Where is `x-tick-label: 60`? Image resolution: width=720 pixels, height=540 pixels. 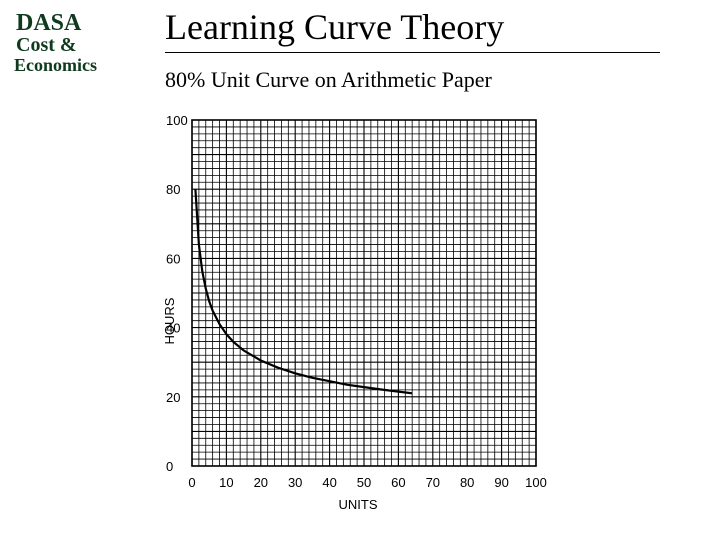 x-tick-label: 60 is located at coordinates (398, 482).